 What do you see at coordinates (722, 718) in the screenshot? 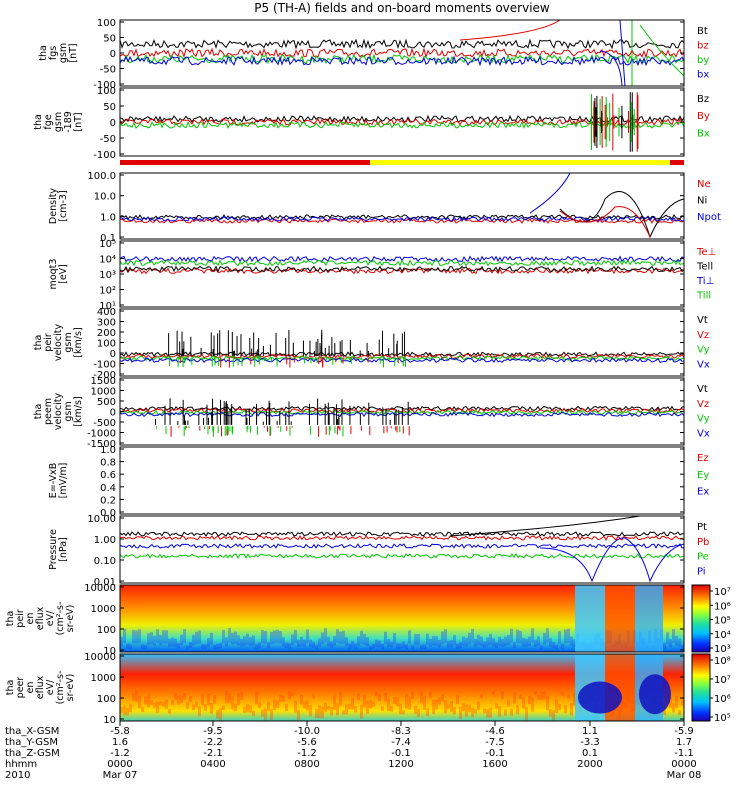
I see `colorbar-label: 10⁵` at bounding box center [722, 718].